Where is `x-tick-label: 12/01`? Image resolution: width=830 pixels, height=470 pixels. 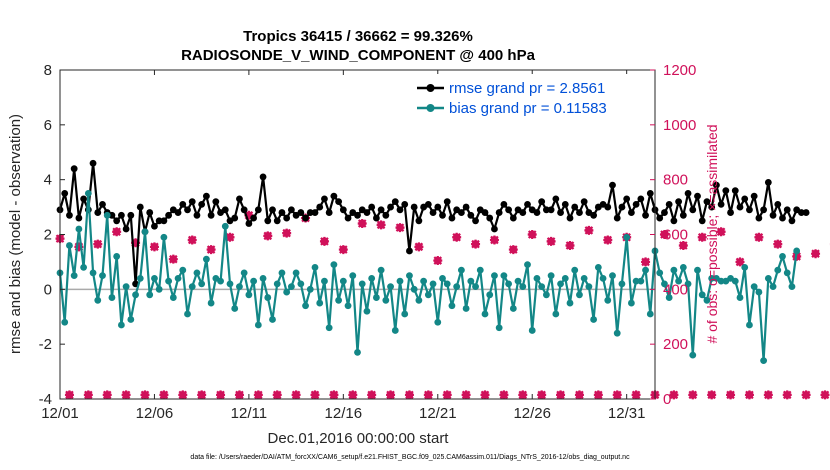 x-tick-label: 12/01 is located at coordinates (60, 413).